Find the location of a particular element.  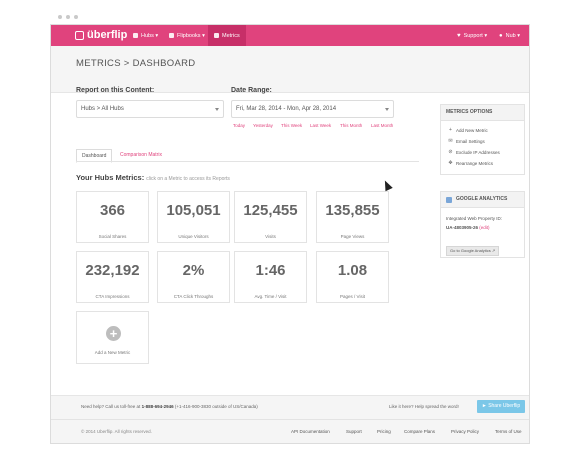

metric-label: Visits is located at coordinates (270, 236).